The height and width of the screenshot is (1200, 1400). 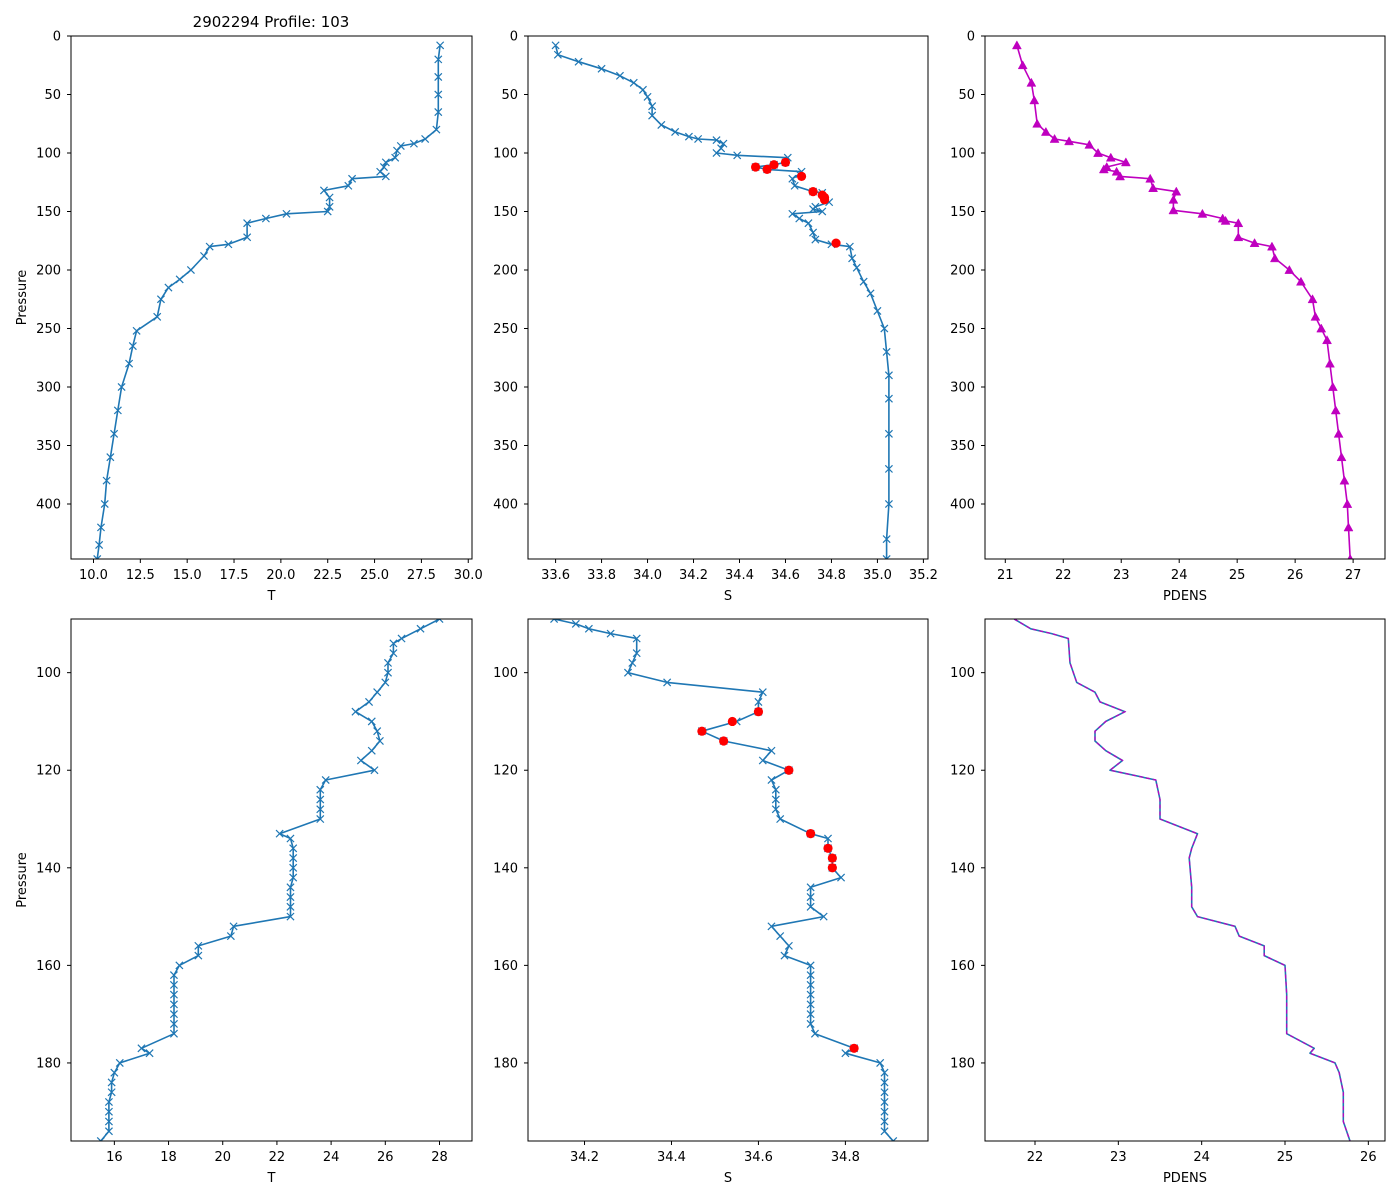 I want to click on y-tick-label: 180, so click(x=48, y=1063).